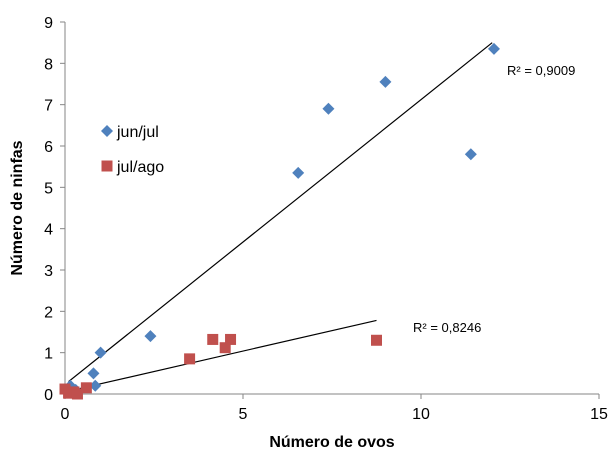 The width and height of the screenshot is (611, 455). Describe the element at coordinates (137, 132) in the screenshot. I see `legend-label-jun-jul: jun/jul` at that location.